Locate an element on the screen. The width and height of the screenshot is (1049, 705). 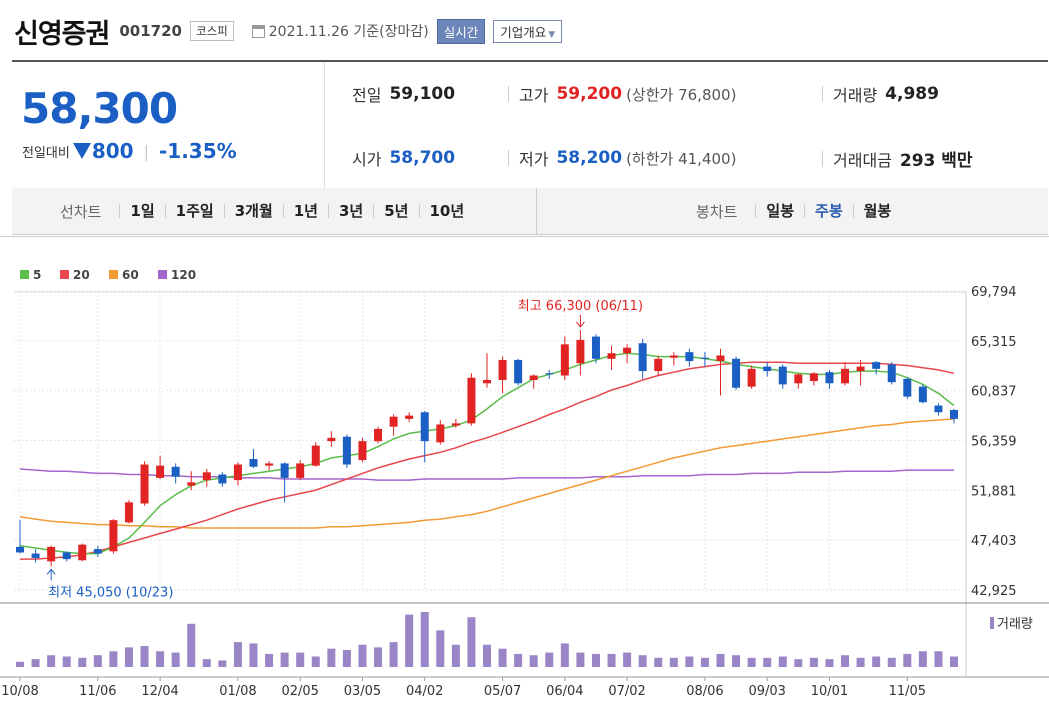
calendar-icon is located at coordinates (258, 31).